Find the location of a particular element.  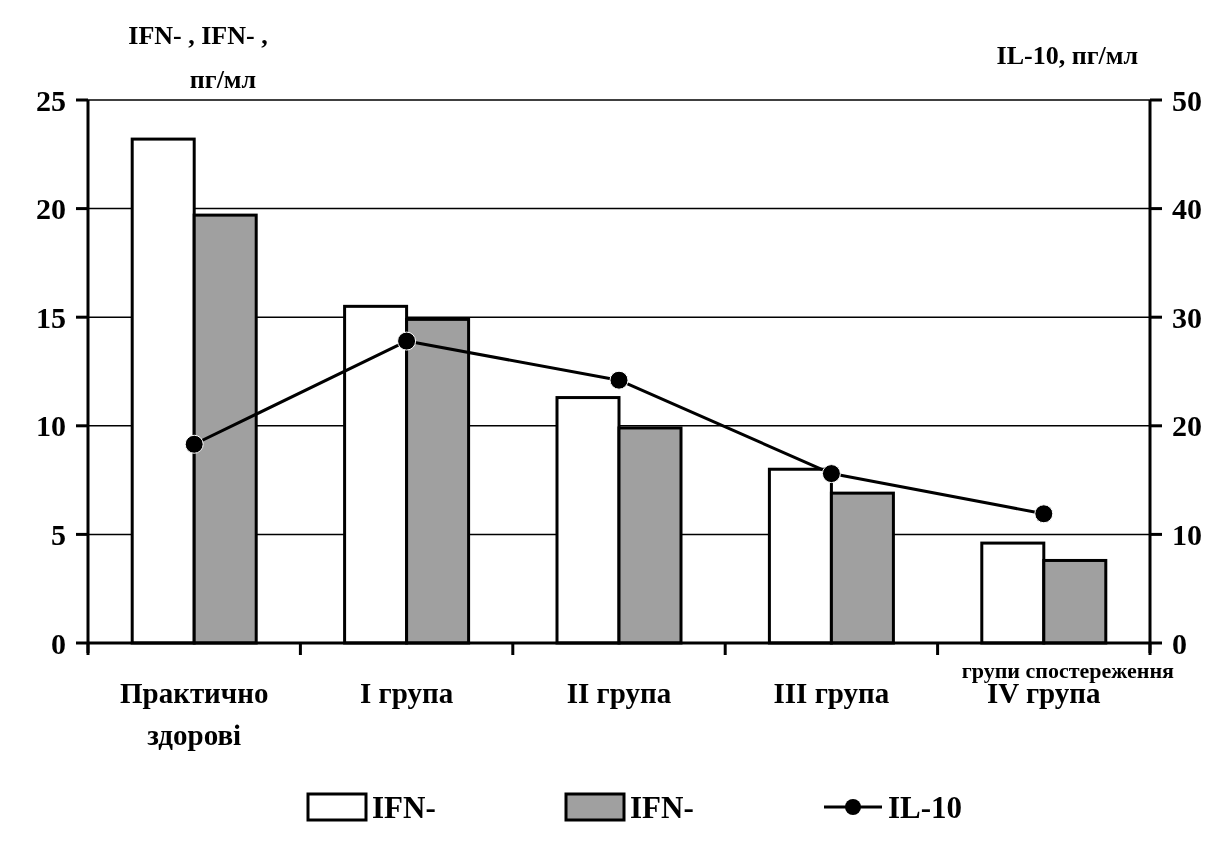

y-tick-label: 25 is located at coordinates (51, 100).